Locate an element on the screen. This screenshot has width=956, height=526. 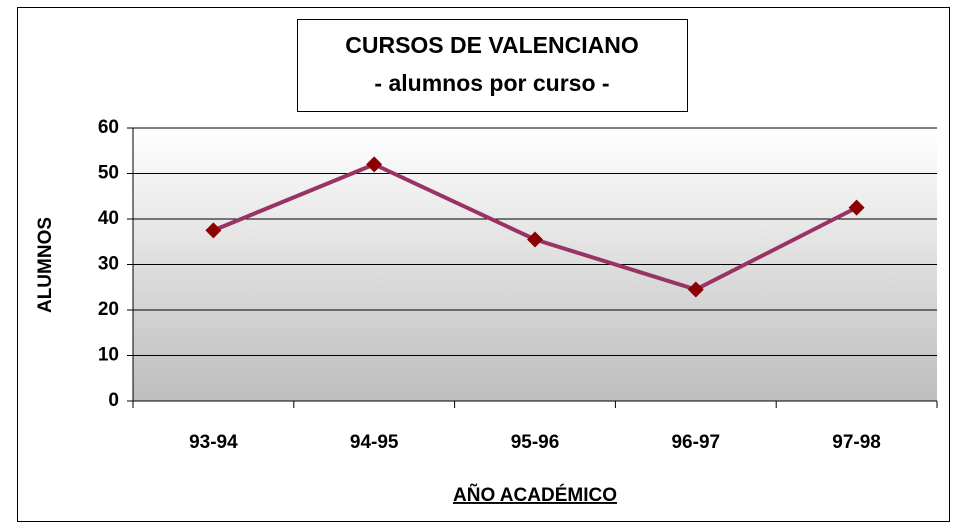
y-tick-label: 50 is located at coordinates (108, 173).